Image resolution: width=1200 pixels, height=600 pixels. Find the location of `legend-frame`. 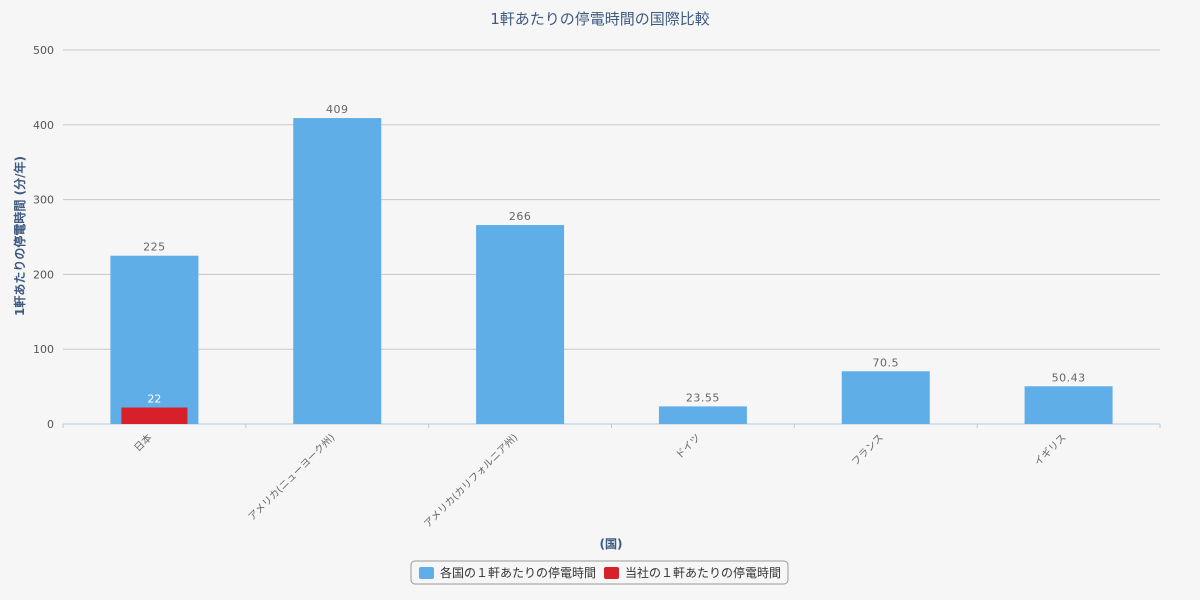

legend-frame is located at coordinates (599, 572).